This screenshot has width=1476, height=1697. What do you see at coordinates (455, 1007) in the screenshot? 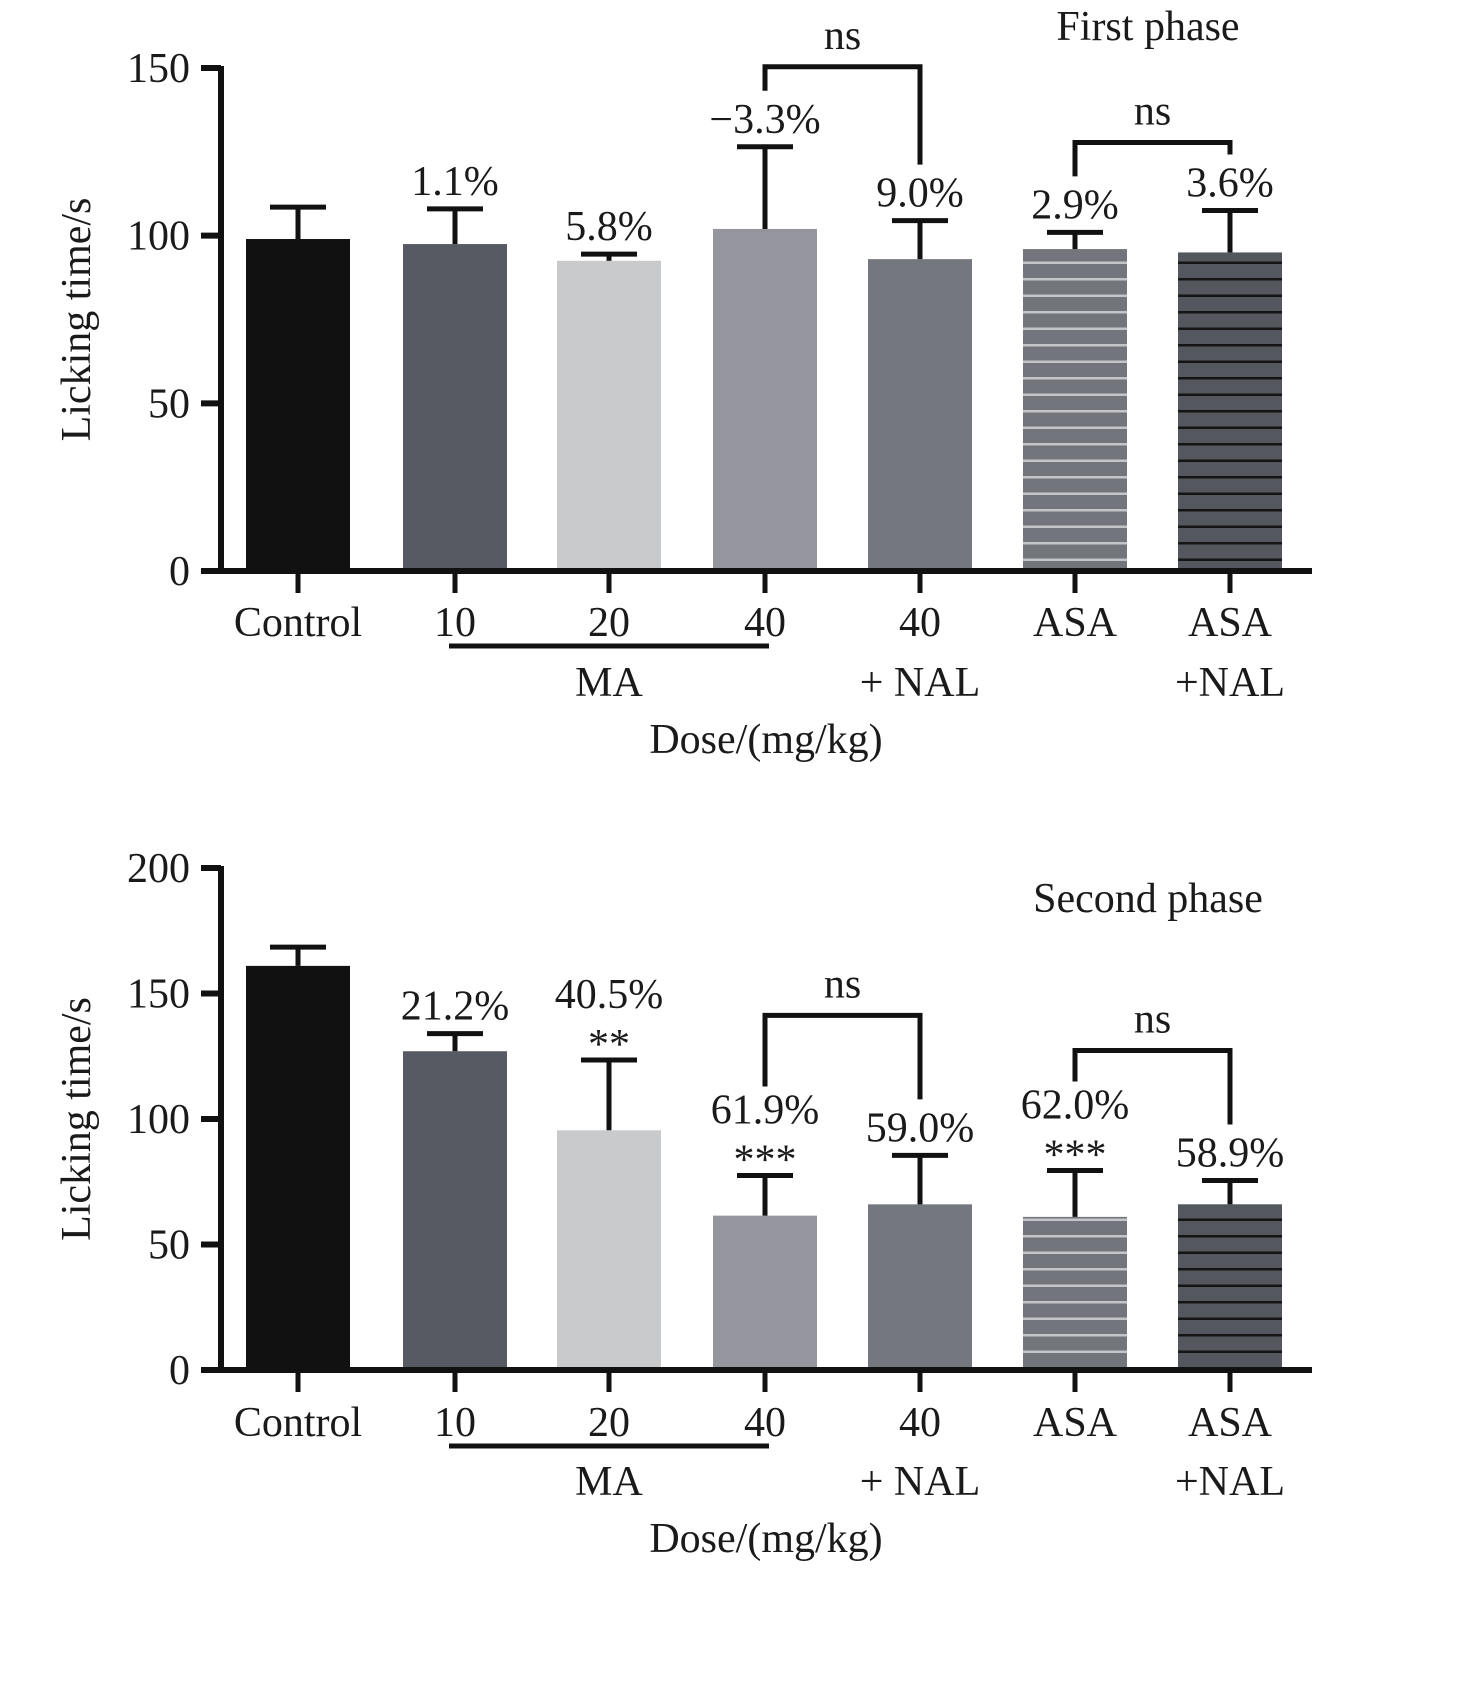
I see `percent-label-1: 21.2%` at bounding box center [455, 1007].